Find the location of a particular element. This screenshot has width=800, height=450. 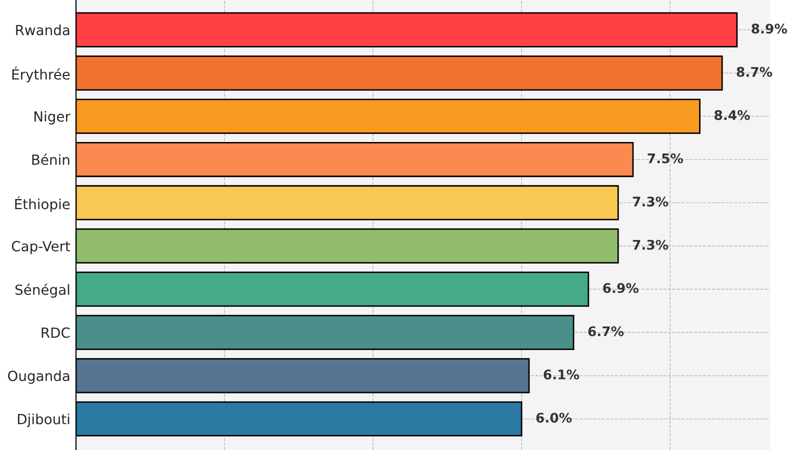

y-tick-label: Sénégal is located at coordinates (42, 291).